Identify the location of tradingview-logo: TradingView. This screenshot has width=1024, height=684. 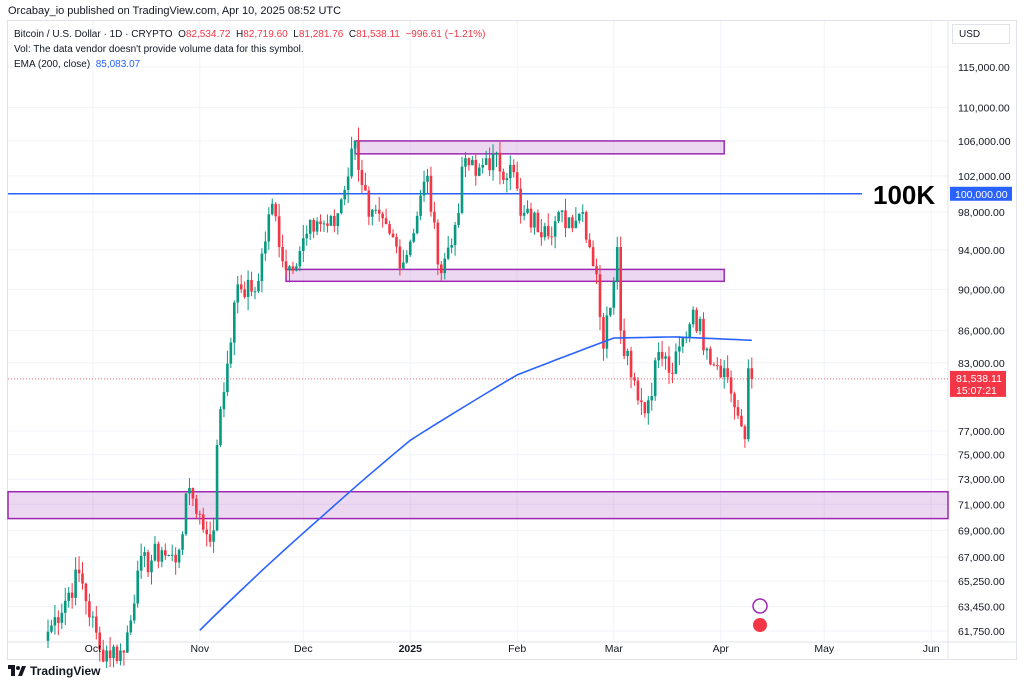
(54, 671).